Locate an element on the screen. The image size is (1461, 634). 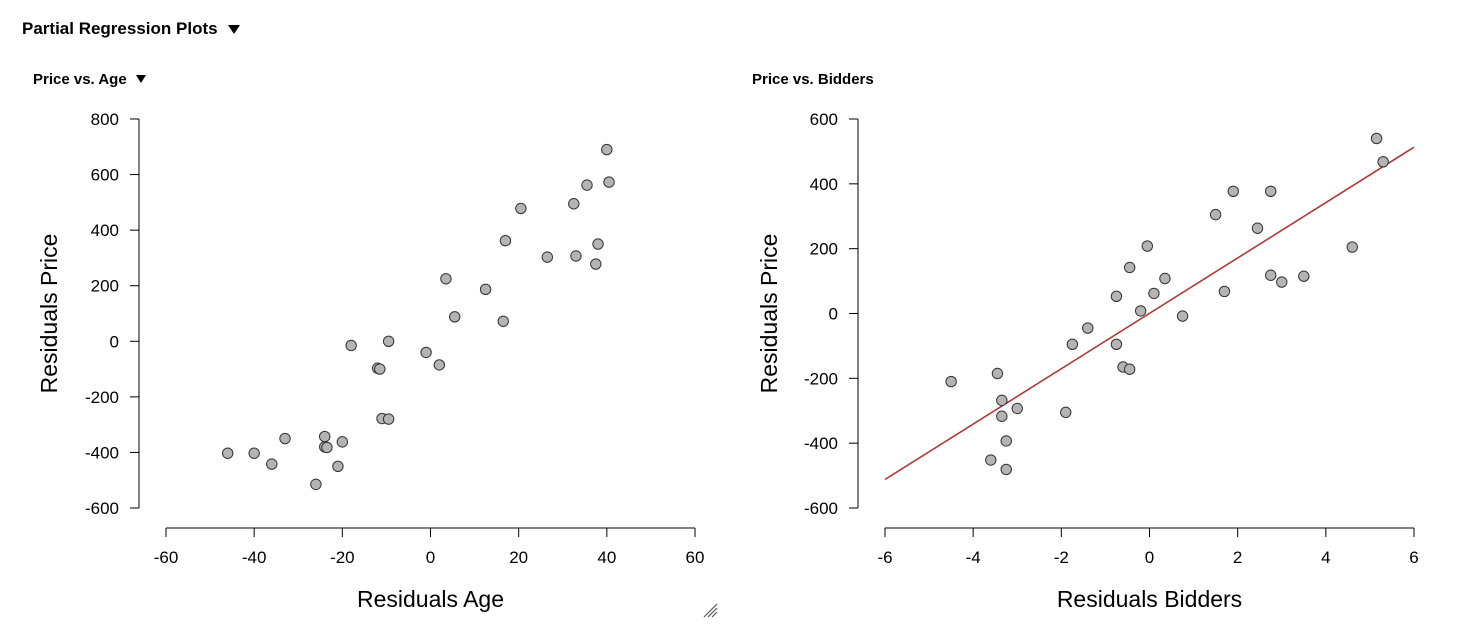
plot-header-price-vs-bidders: Price vs. Bidders is located at coordinates (813, 79).